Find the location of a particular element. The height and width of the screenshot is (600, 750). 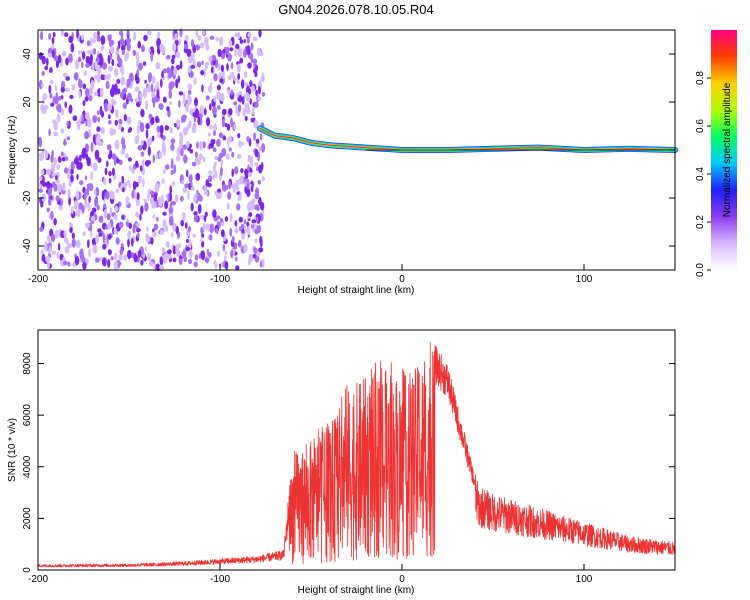

colorbar-tick-label: 0.8 is located at coordinates (700, 78).